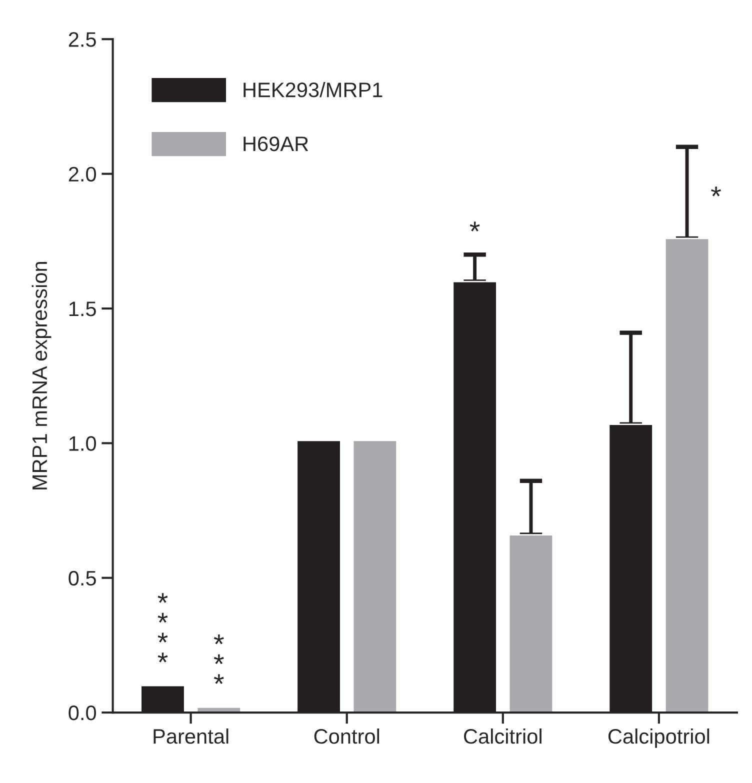  I want to click on x-tick-label: Calcipotriol, so click(659, 738).